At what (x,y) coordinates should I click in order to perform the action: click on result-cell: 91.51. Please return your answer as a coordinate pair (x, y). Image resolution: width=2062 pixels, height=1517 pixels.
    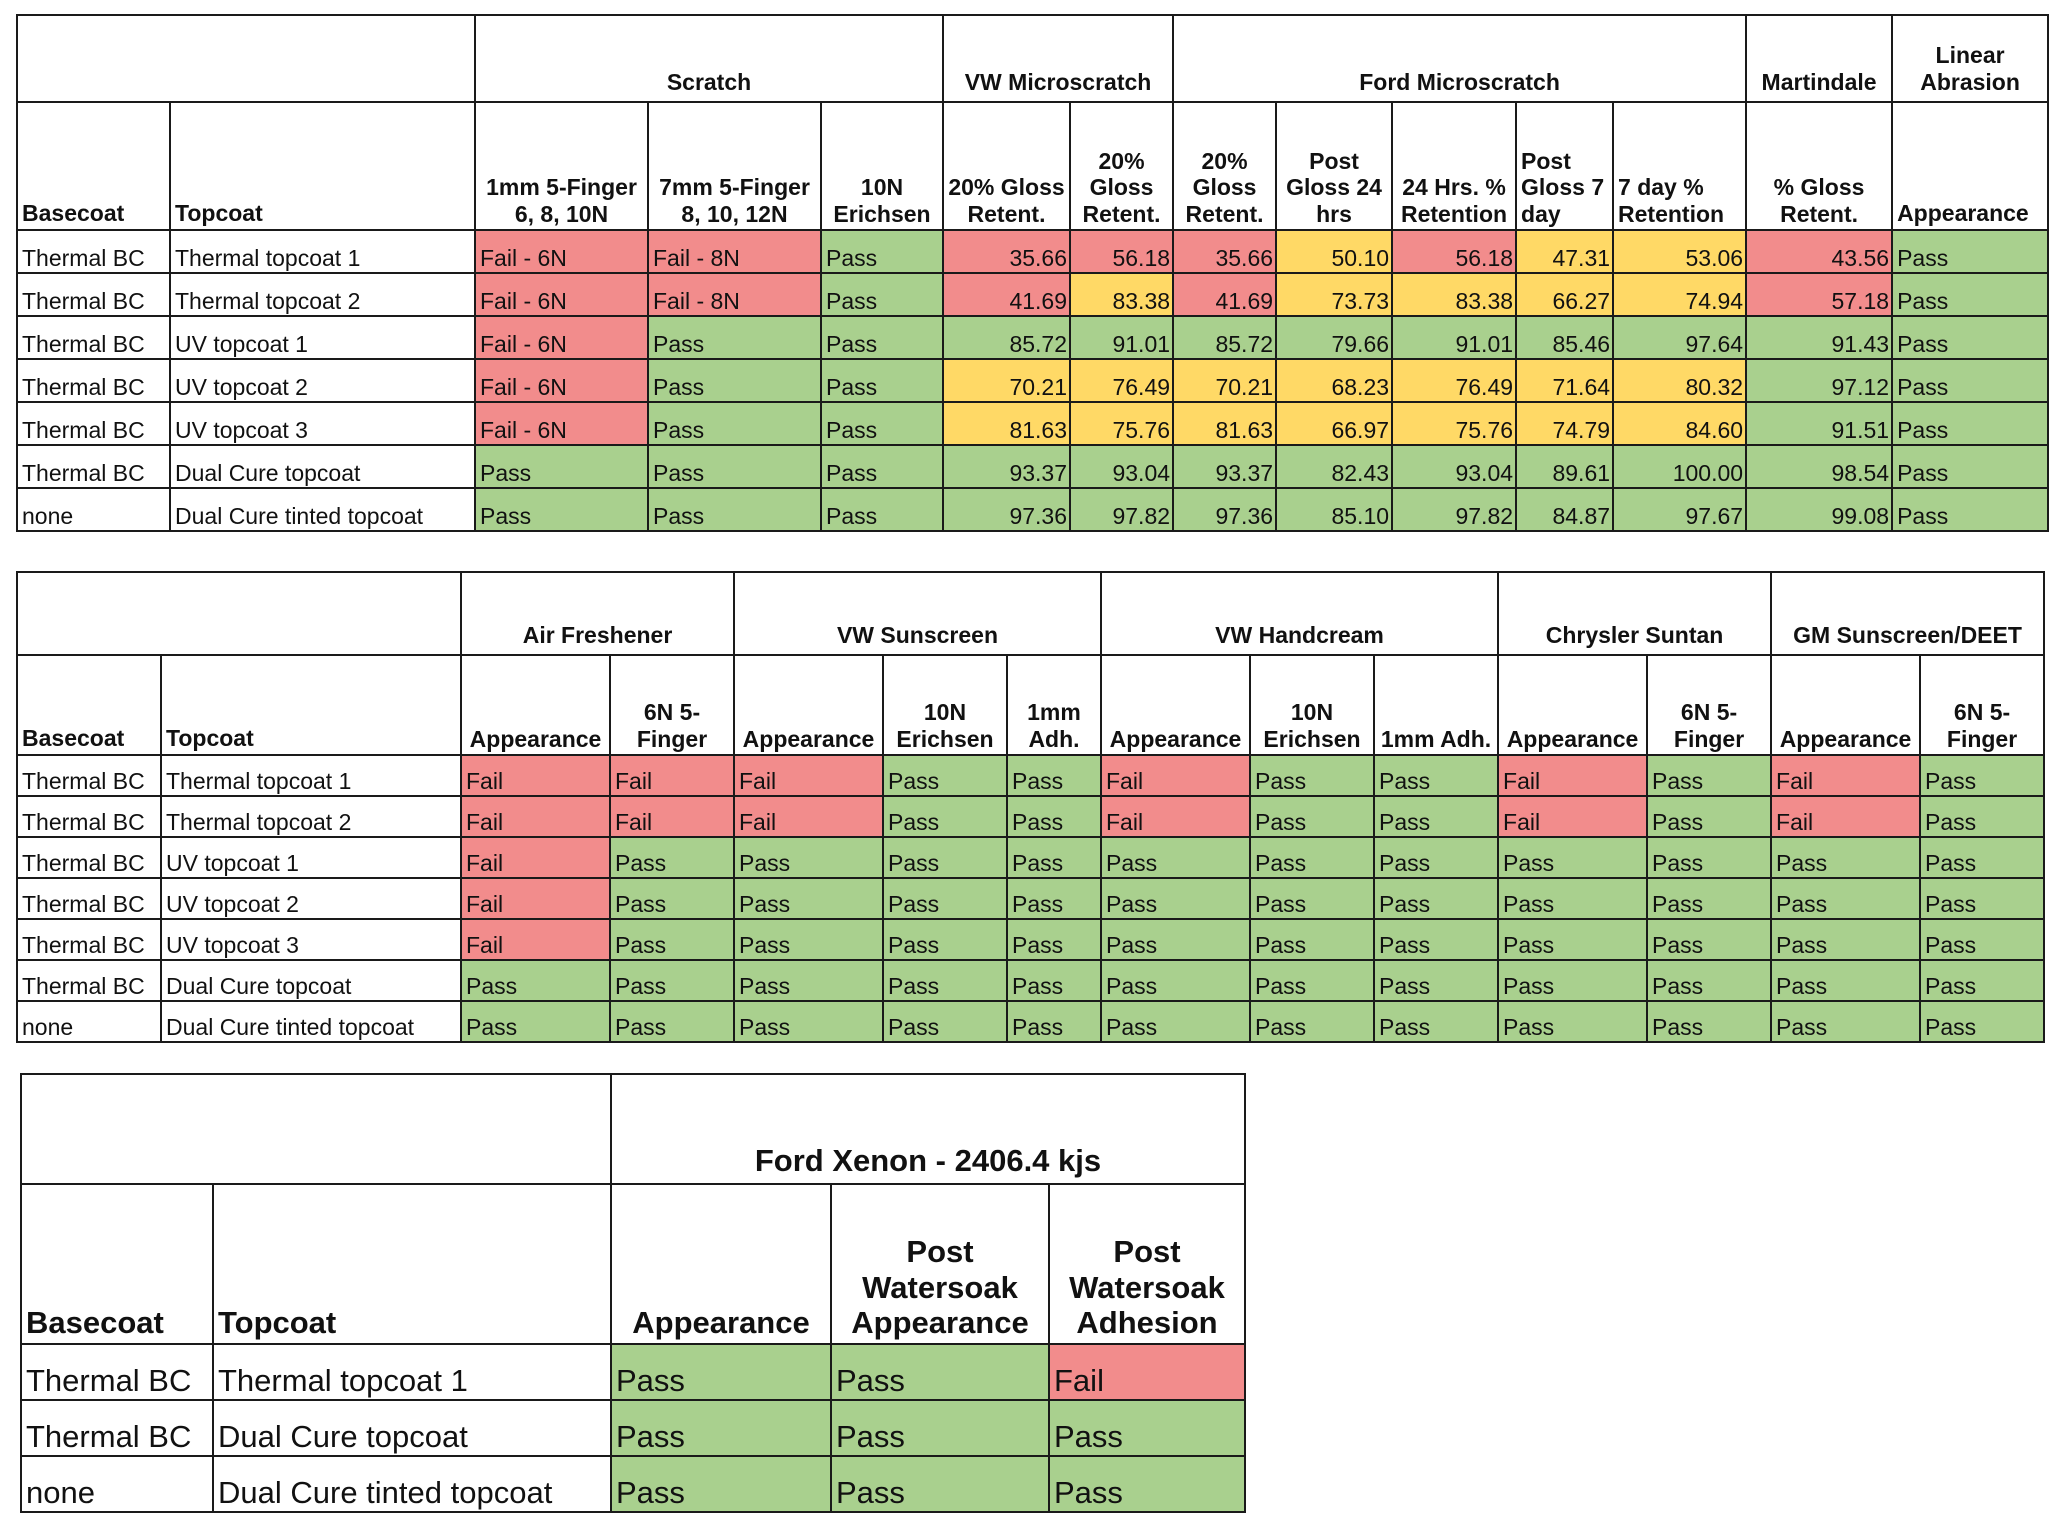
    Looking at the image, I should click on (1819, 423).